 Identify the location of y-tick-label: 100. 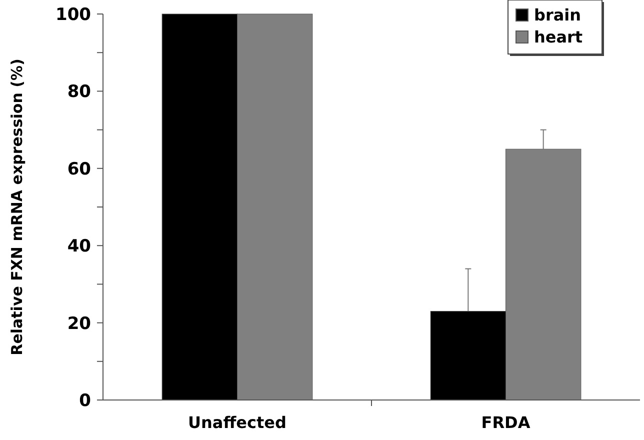
(74, 14).